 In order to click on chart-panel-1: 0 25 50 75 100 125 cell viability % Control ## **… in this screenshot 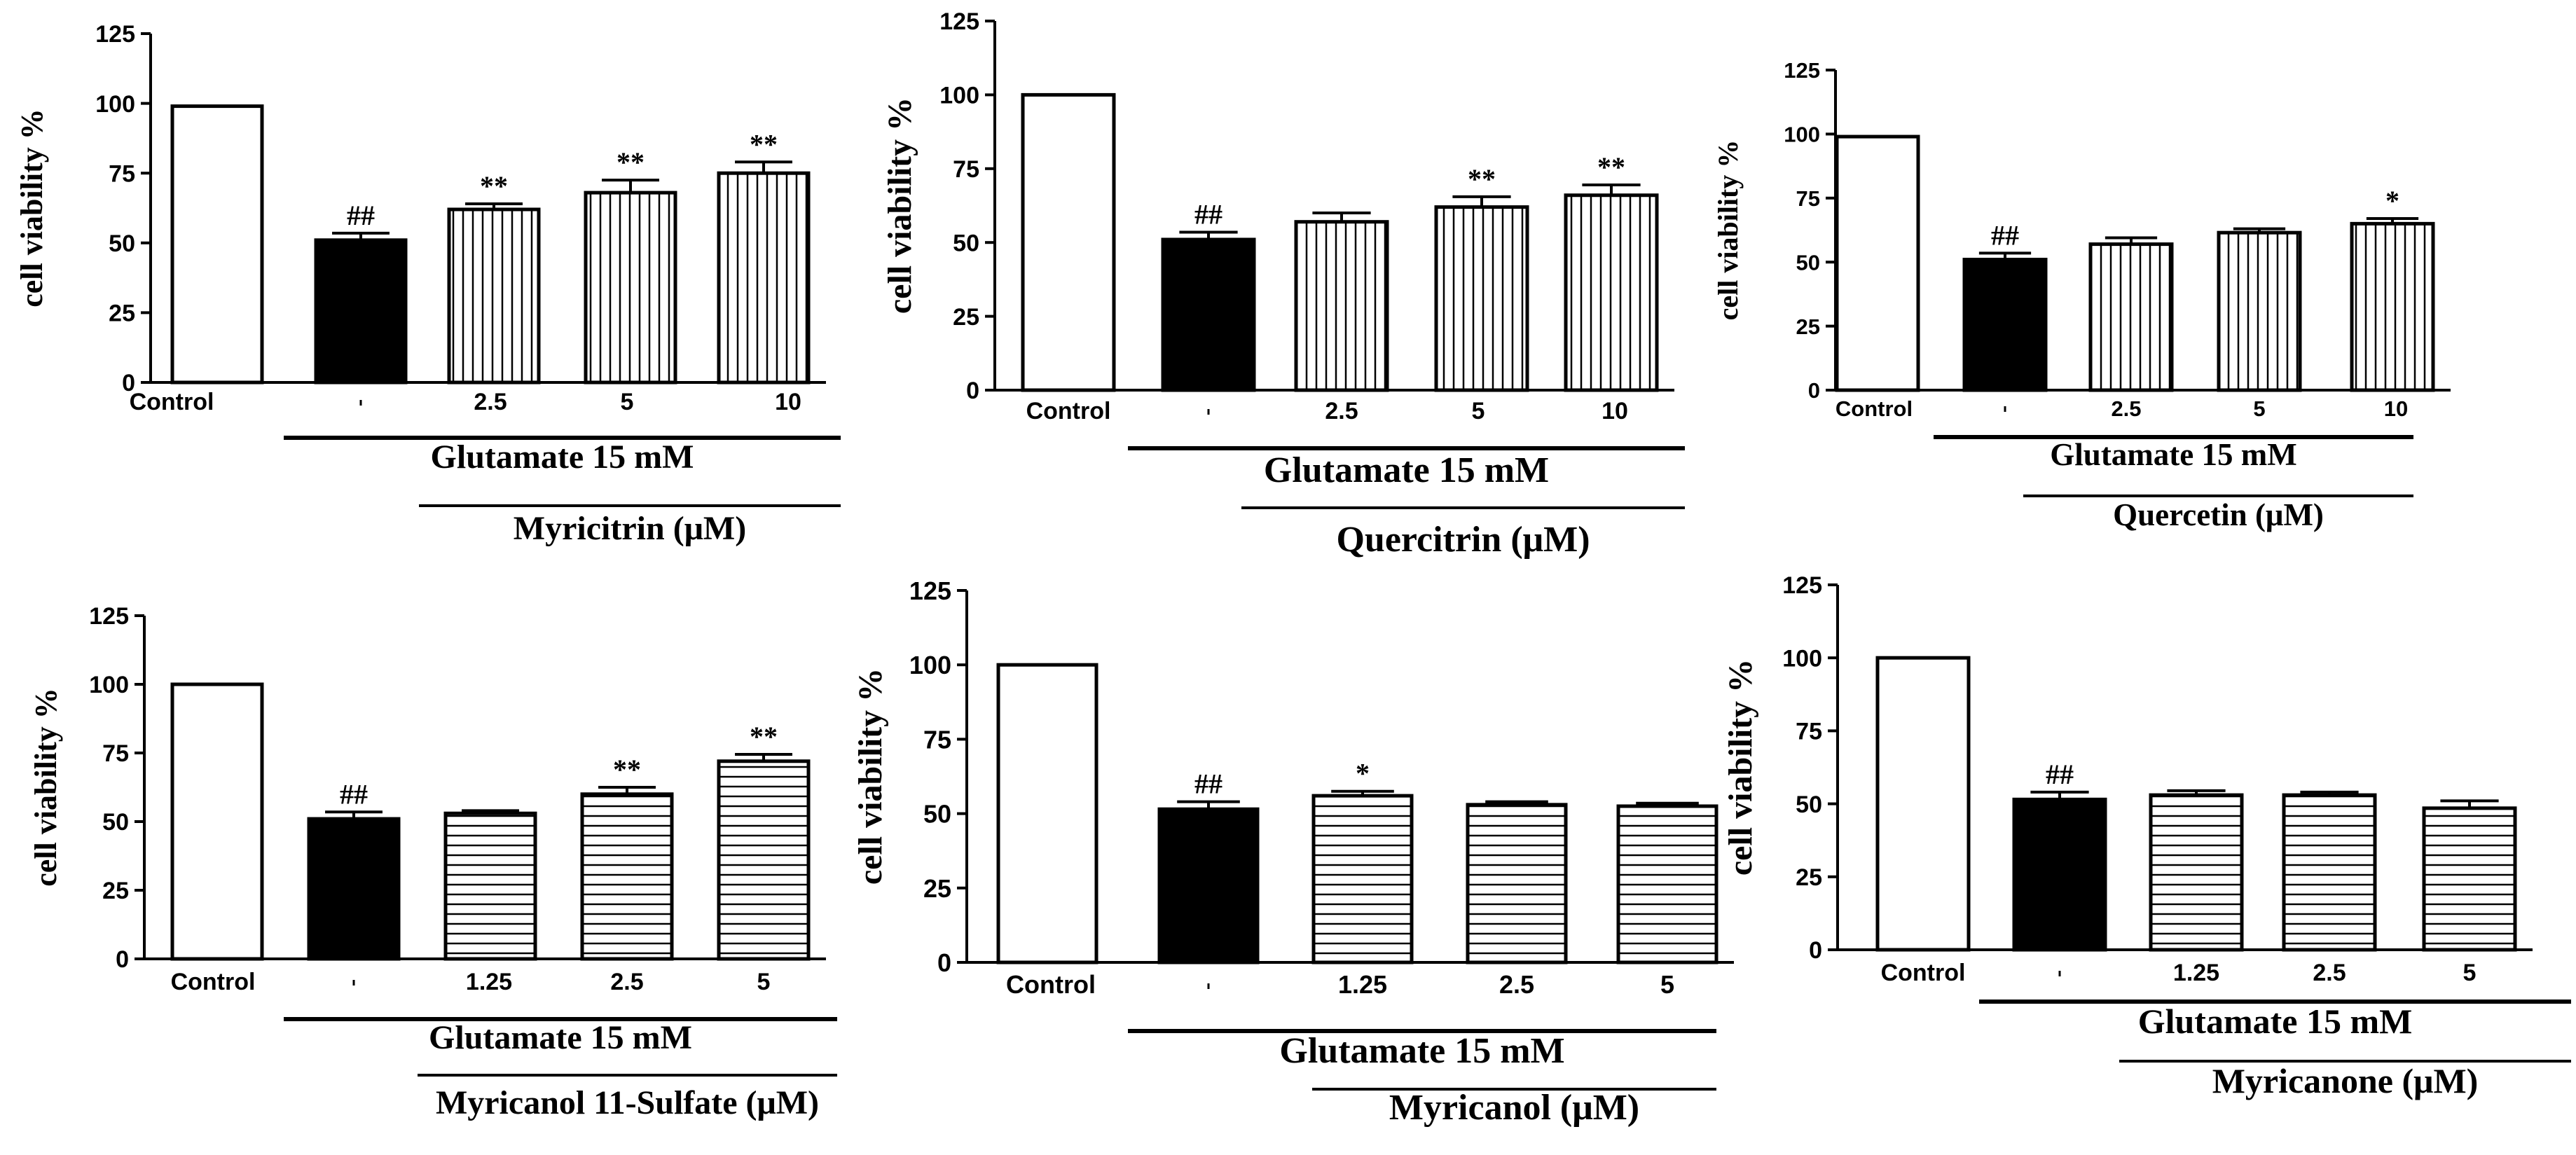, I will do `click(428, 284)`.